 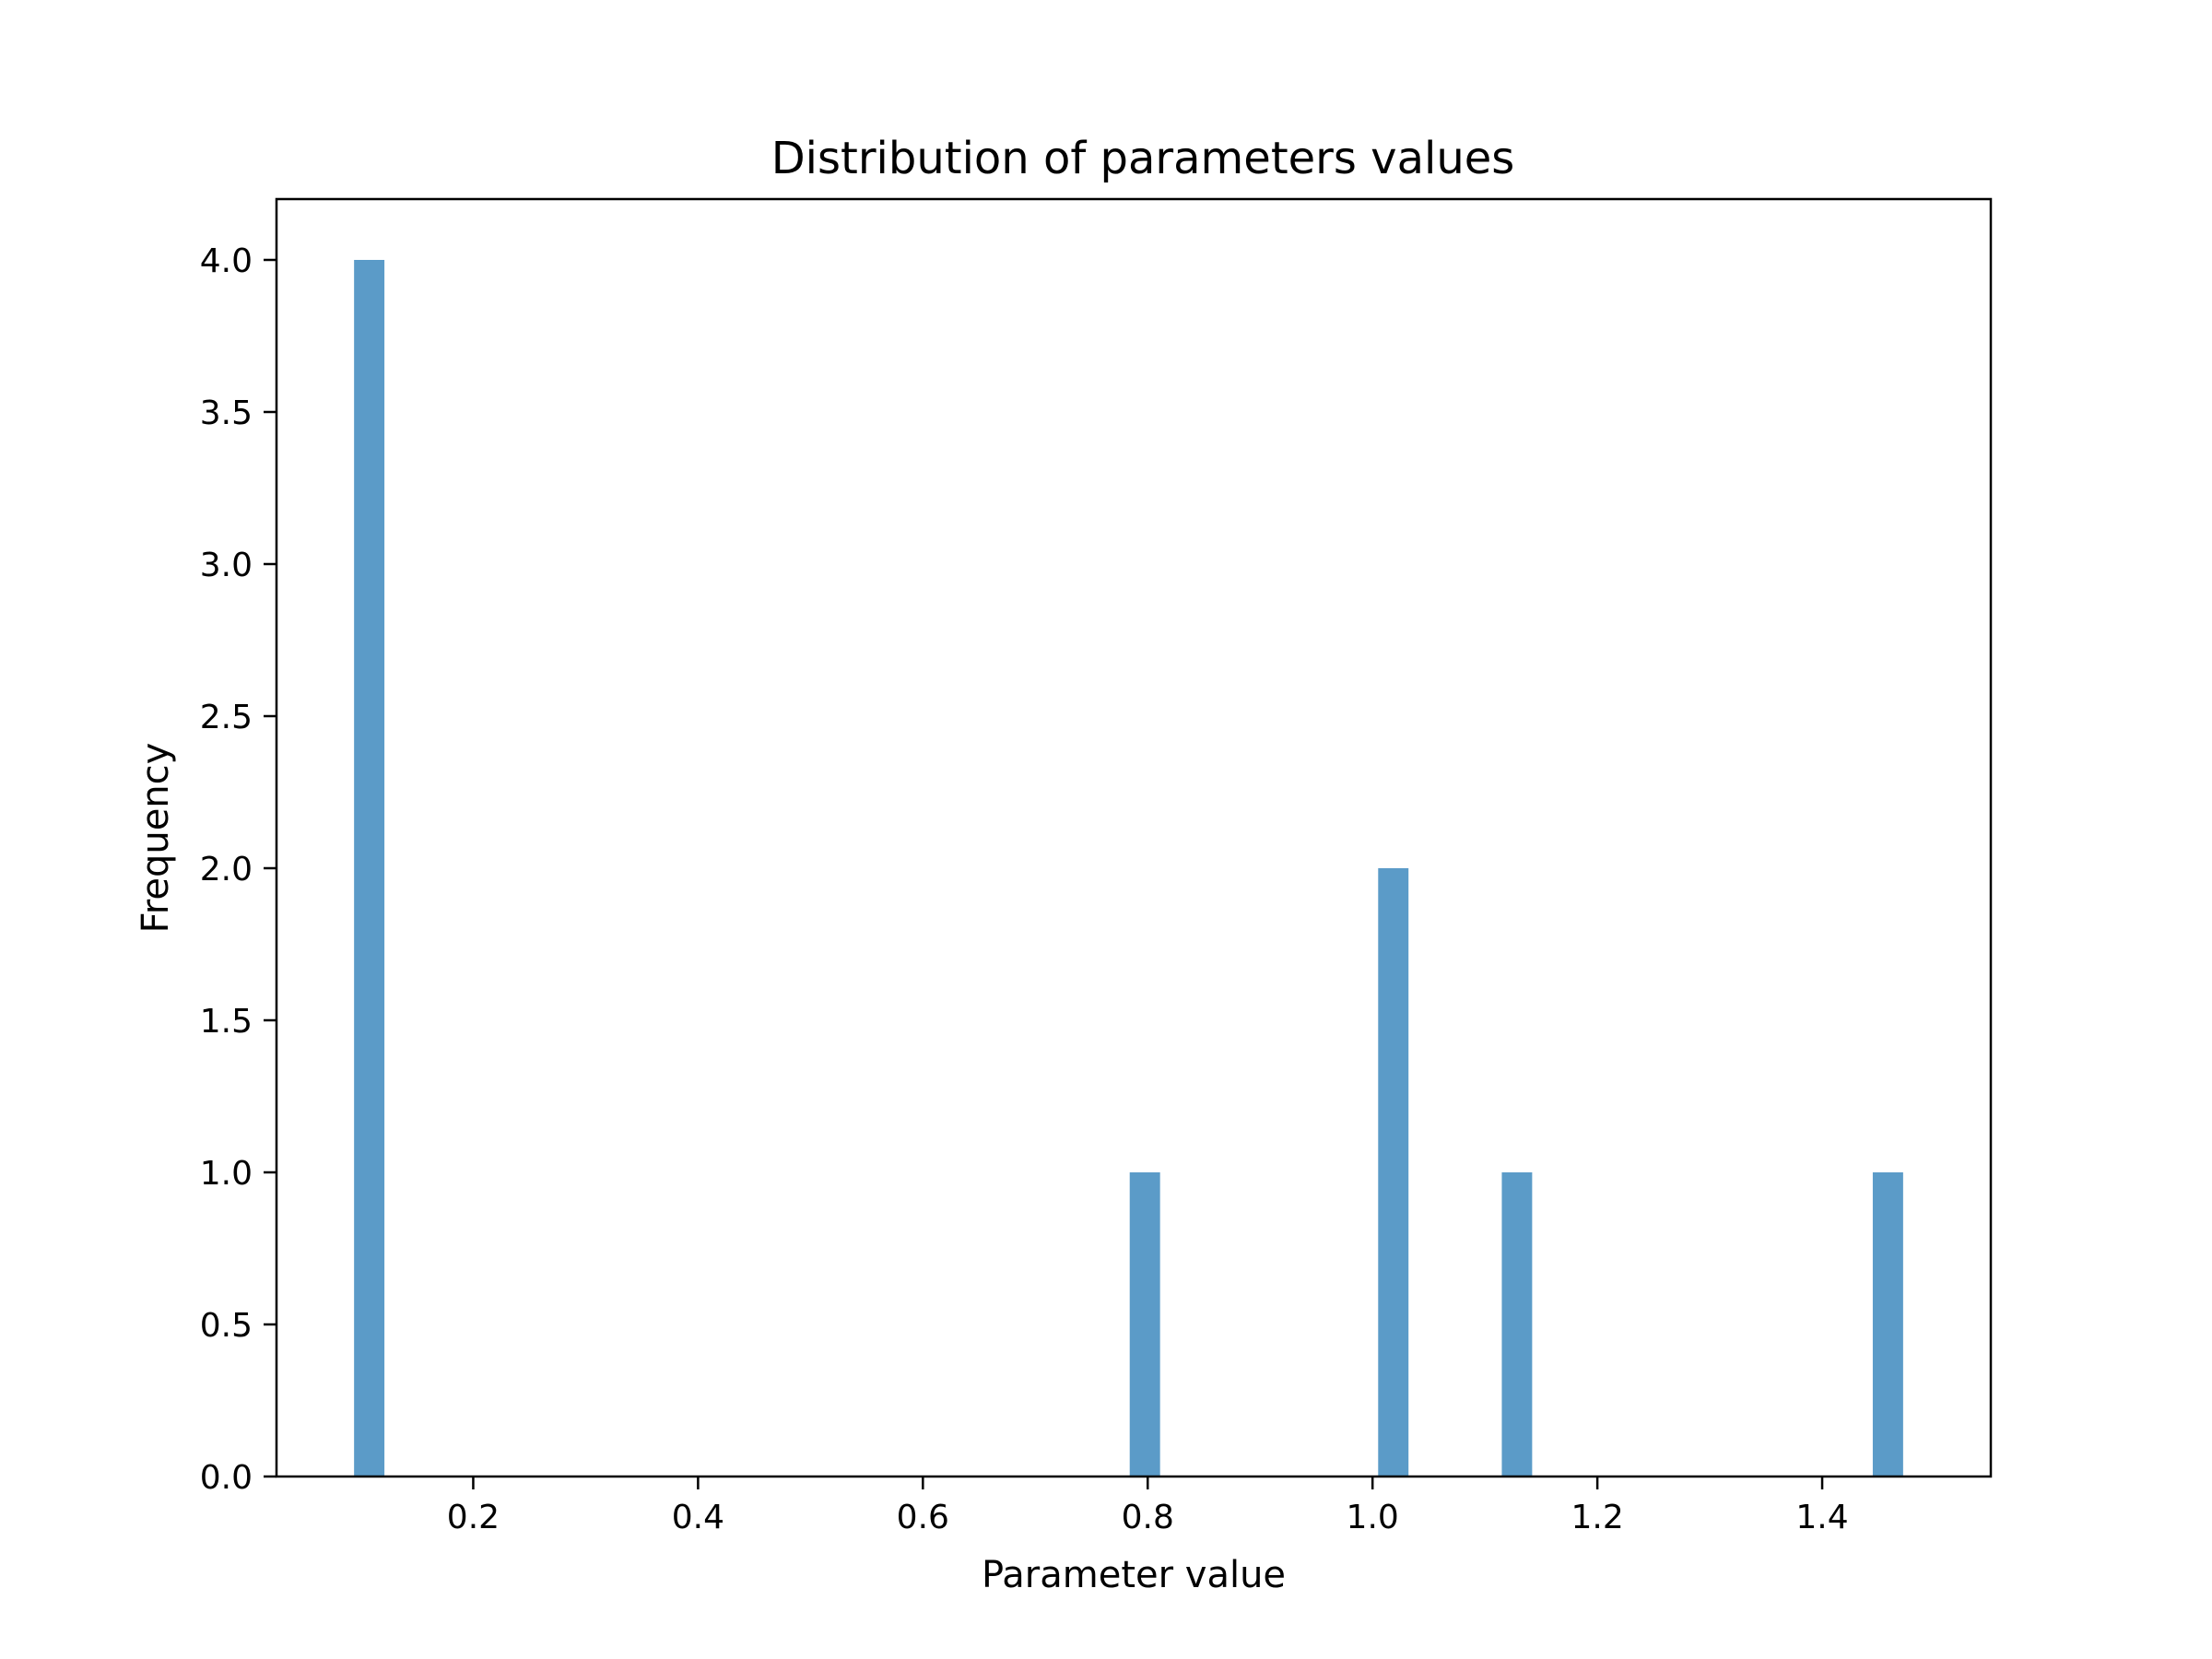 What do you see at coordinates (473, 1517) in the screenshot?
I see `x-tick-label-0: 0.2` at bounding box center [473, 1517].